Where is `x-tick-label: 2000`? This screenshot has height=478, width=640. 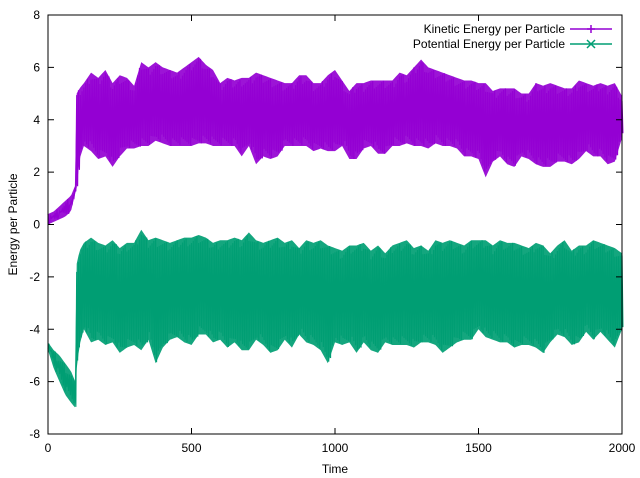 x-tick-label: 2000 is located at coordinates (622, 448).